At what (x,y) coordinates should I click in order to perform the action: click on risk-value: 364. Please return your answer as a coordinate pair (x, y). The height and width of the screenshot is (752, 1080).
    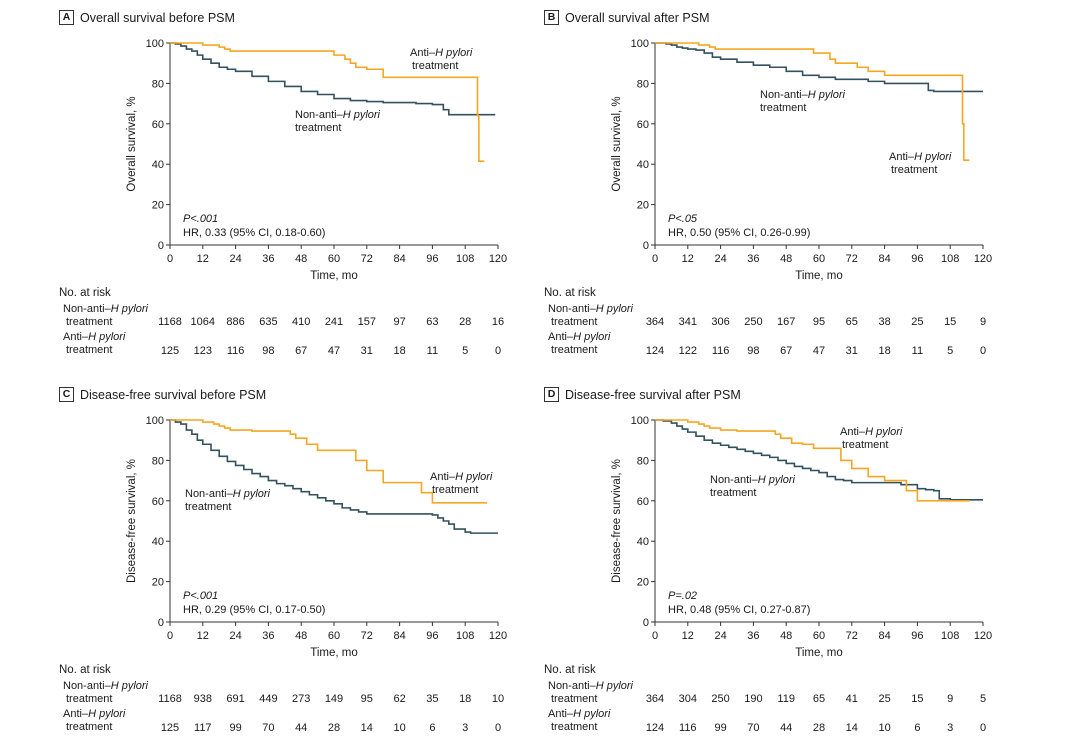
    Looking at the image, I should click on (655, 322).